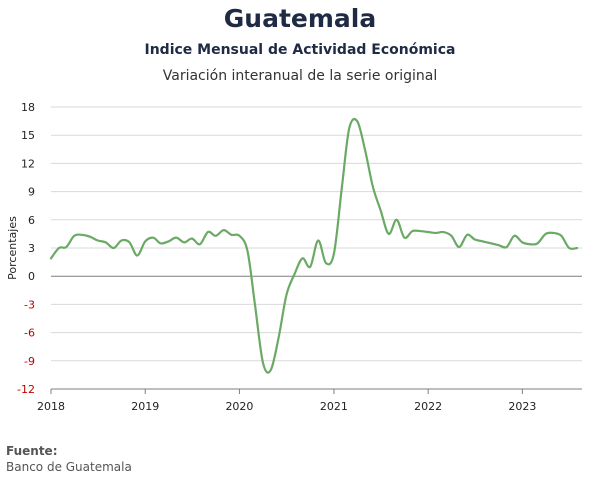 The image size is (600, 479). I want to click on y-tick-label: 6, so click(31, 220).